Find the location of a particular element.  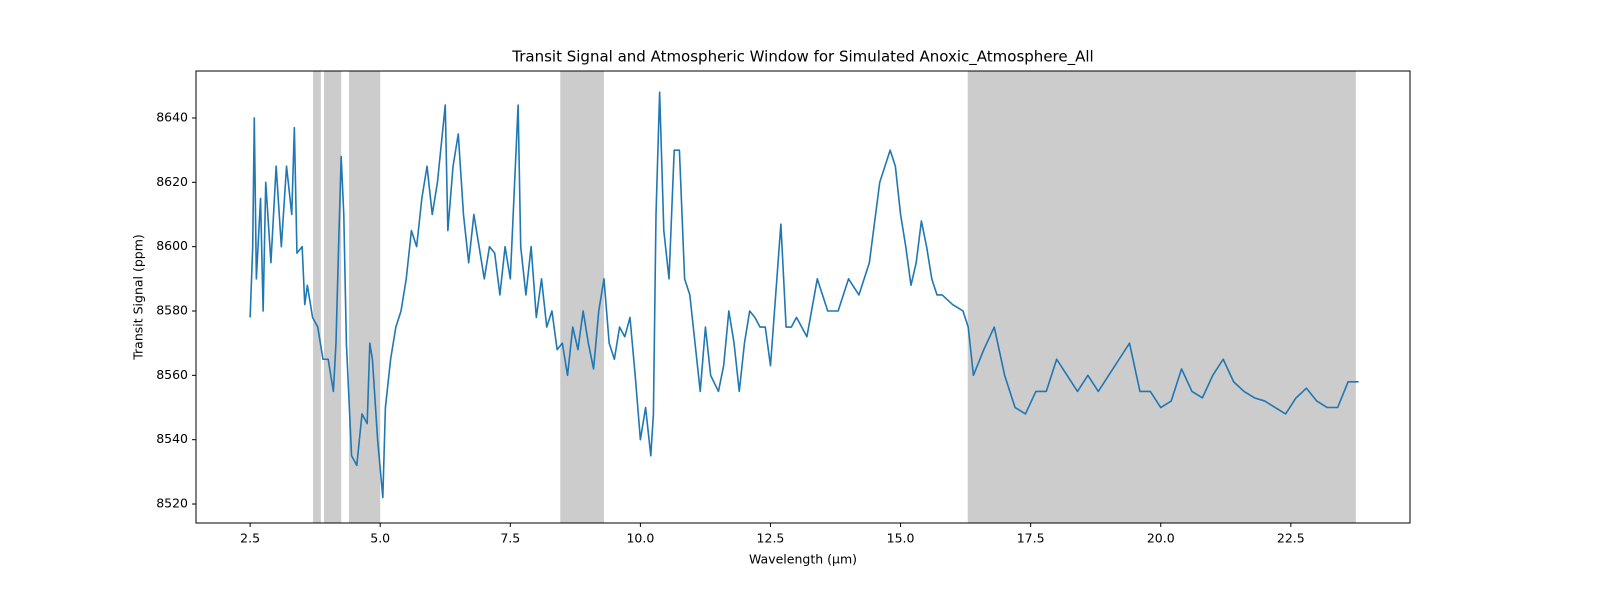

x-tick-label: 12.5 is located at coordinates (771, 538).